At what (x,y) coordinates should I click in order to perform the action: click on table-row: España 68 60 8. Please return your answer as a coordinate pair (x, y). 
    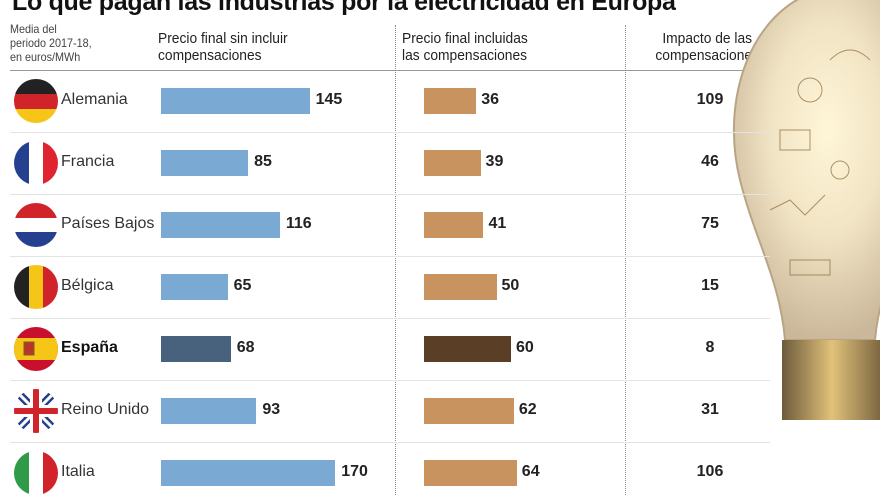
    Looking at the image, I should click on (440, 349).